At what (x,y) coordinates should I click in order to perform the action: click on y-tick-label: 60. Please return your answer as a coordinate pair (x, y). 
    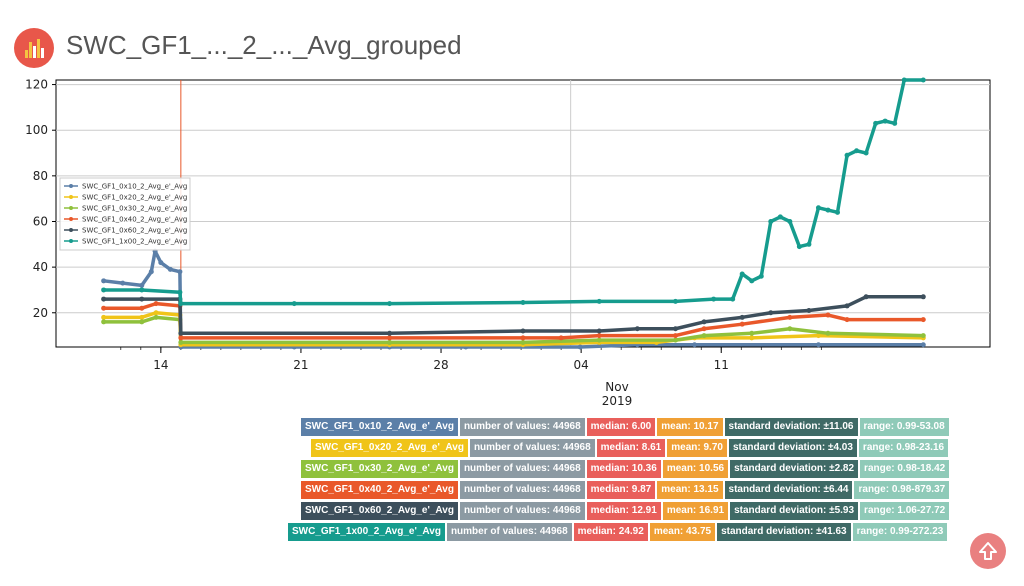
    Looking at the image, I should click on (40, 221).